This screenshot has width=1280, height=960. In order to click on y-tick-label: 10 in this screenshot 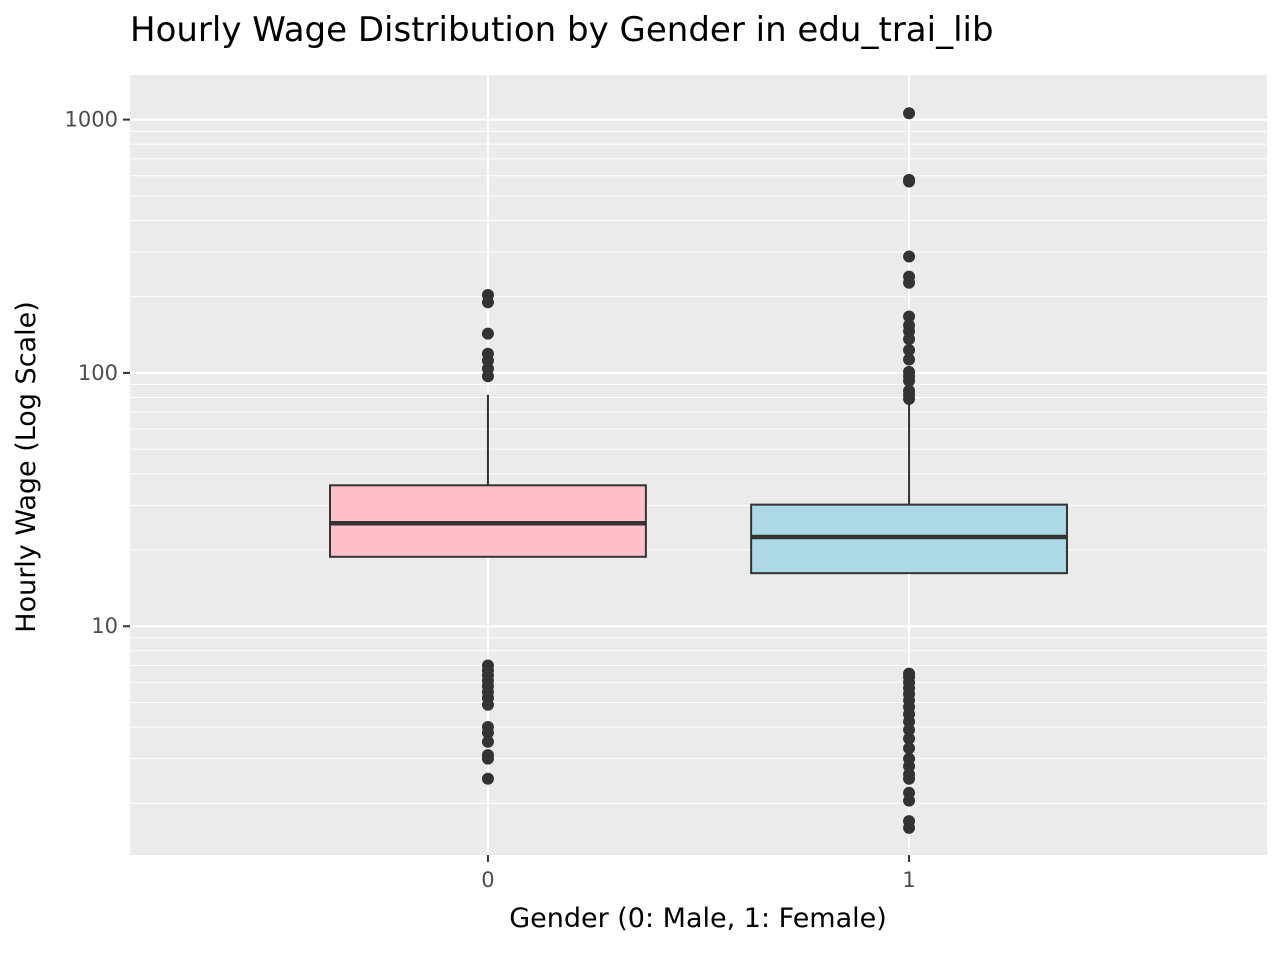, I will do `click(104, 626)`.